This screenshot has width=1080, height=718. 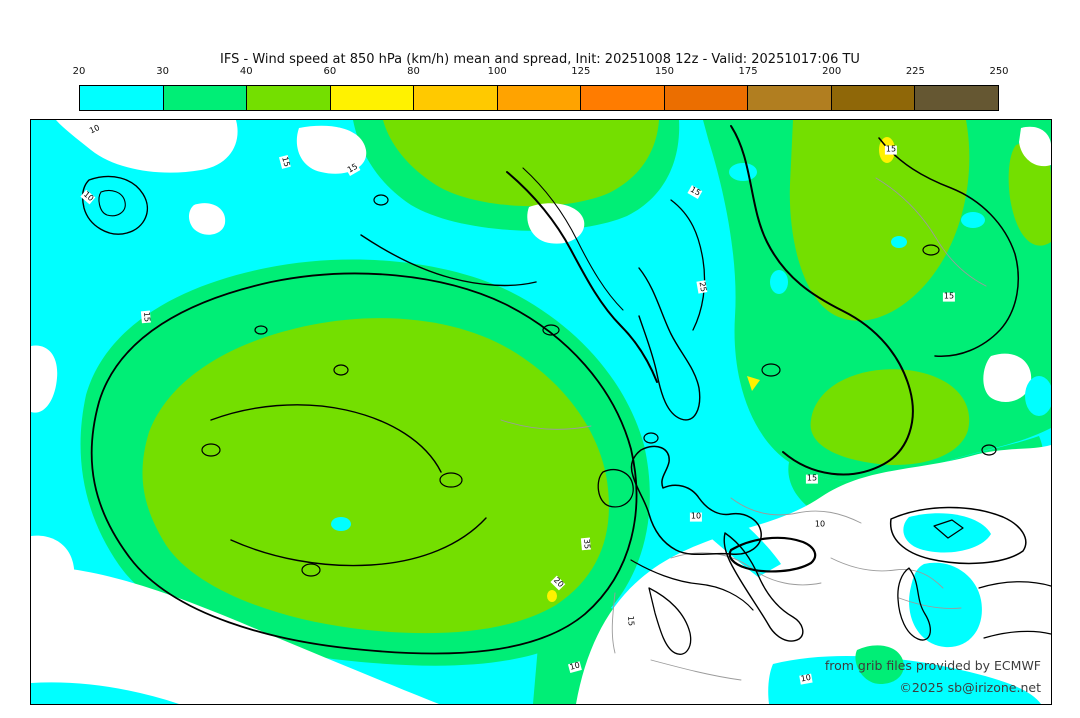 I want to click on colorbar-tick-225: 225, so click(x=915, y=71).